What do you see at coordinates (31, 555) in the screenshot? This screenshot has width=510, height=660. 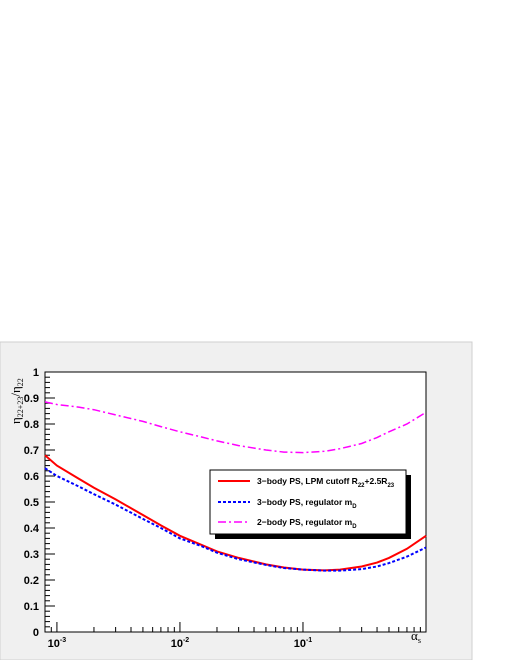 I see `y-tick-label: 0.3` at bounding box center [31, 555].